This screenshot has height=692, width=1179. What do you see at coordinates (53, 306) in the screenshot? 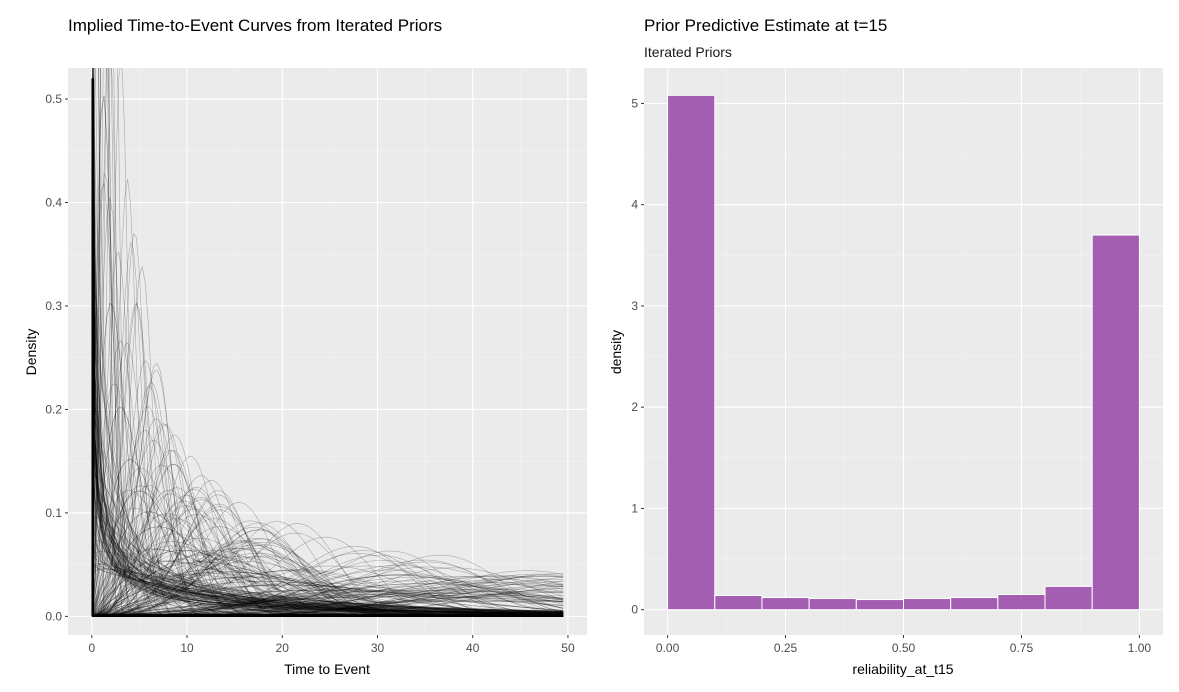
I see `left-y-tick-label: 0.3` at bounding box center [53, 306].